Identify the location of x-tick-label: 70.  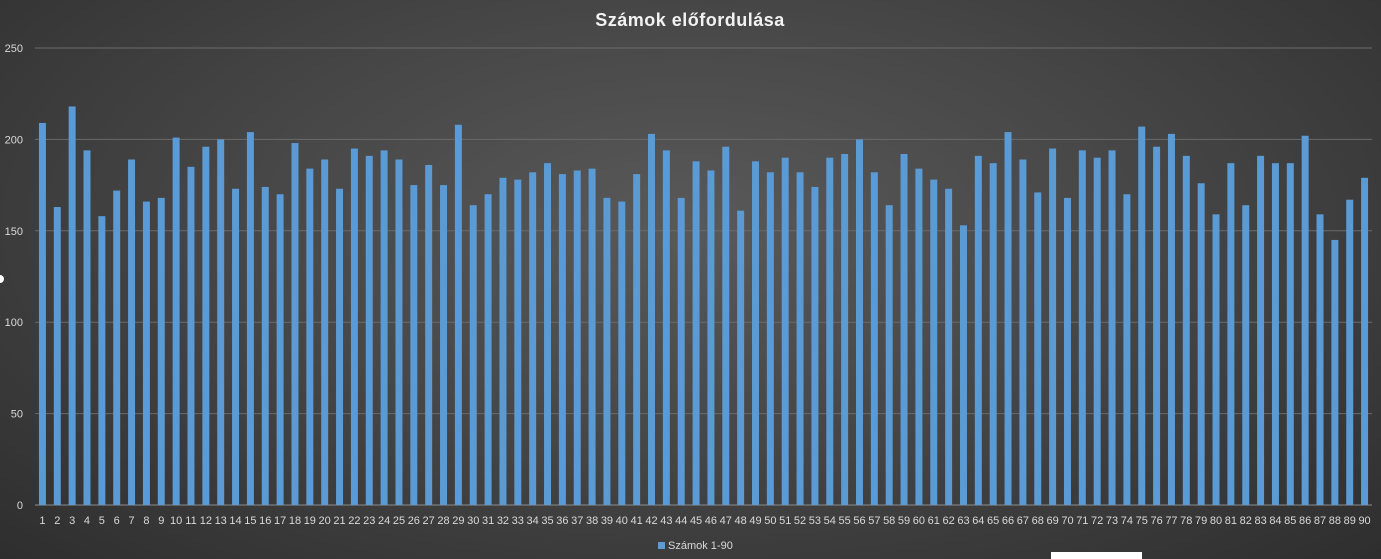
(1067, 521).